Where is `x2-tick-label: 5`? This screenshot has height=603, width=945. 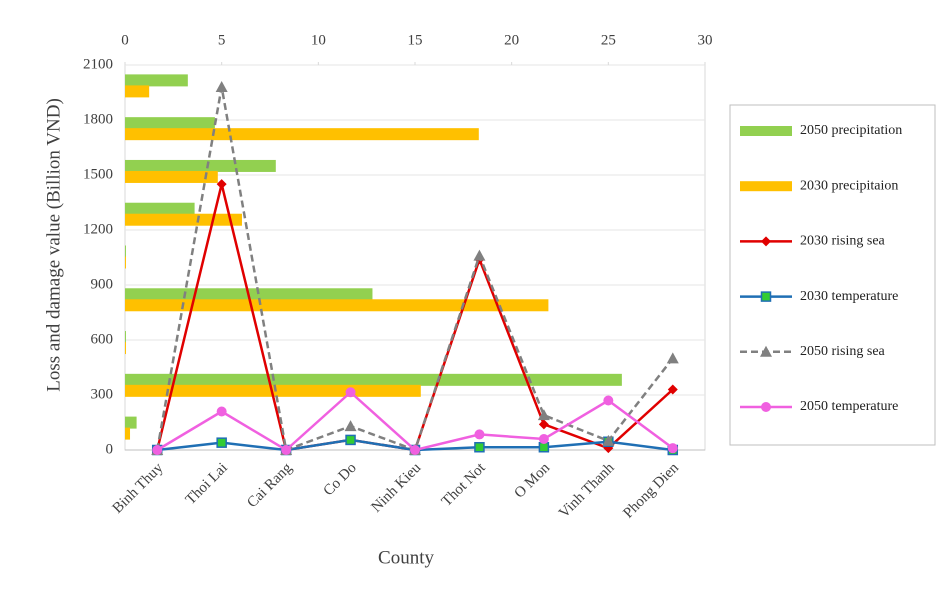
x2-tick-label: 5 is located at coordinates (222, 40).